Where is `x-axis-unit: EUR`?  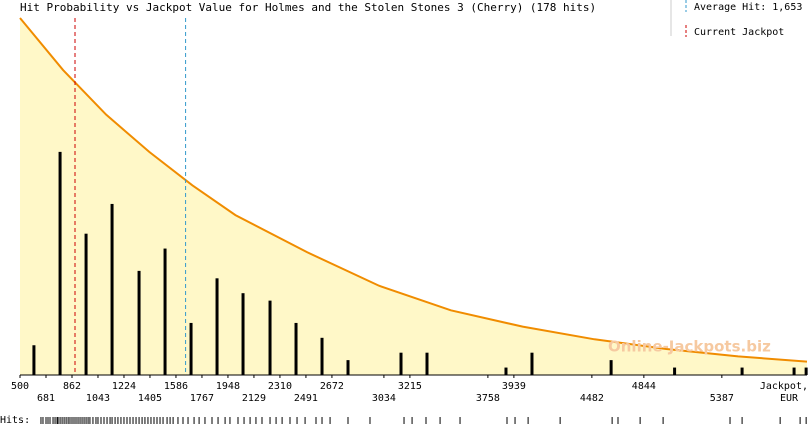
x-axis-unit: EUR is located at coordinates (789, 398).